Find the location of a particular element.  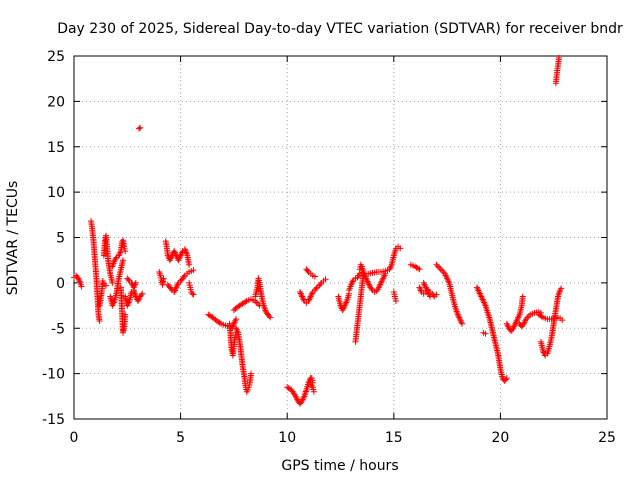

x-tick-label: 25 is located at coordinates (607, 438).